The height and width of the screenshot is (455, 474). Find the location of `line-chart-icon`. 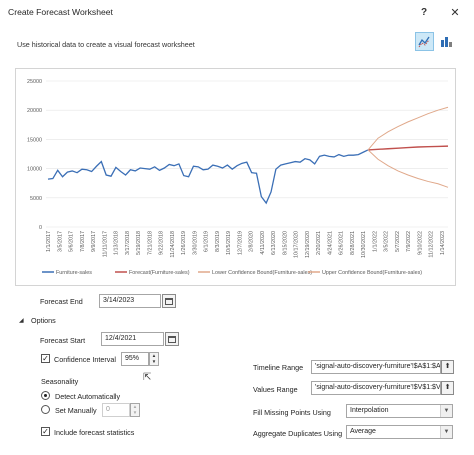

line-chart-icon is located at coordinates (424, 42).